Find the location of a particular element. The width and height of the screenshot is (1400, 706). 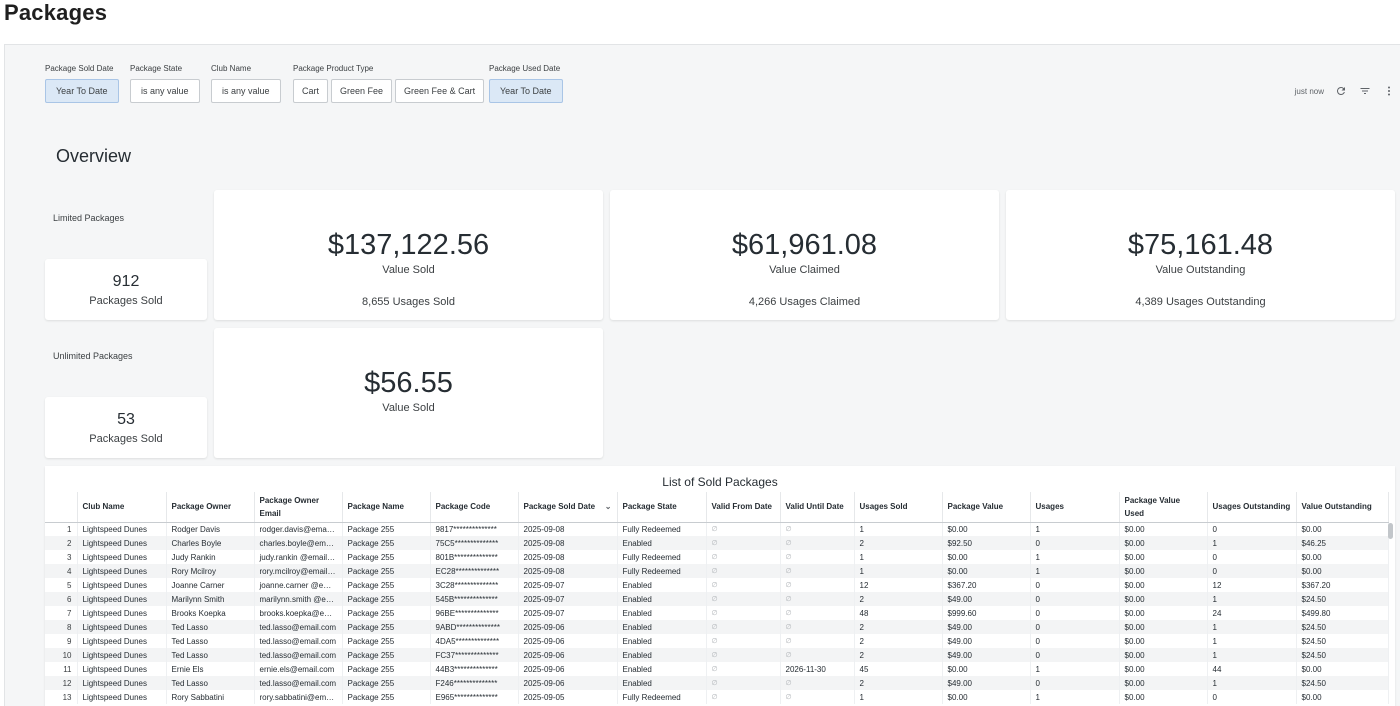

table-cell: 2025-09-08 is located at coordinates (568, 529).